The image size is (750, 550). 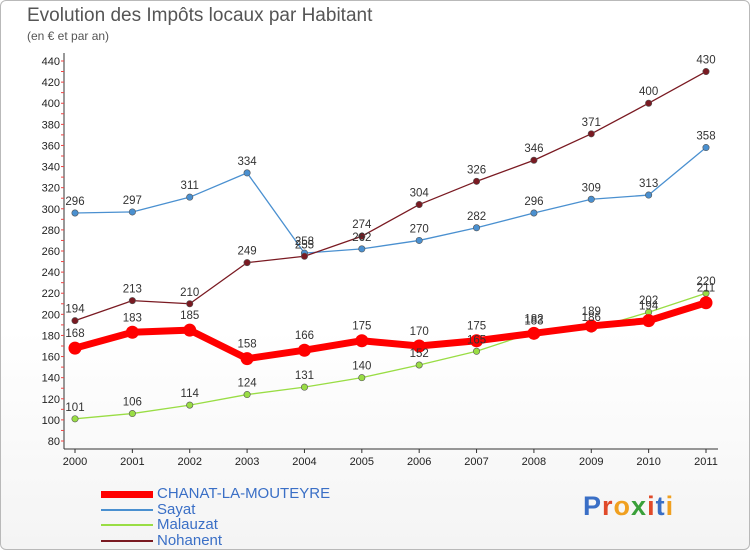 What do you see at coordinates (189, 316) in the screenshot?
I see `data-label: 185` at bounding box center [189, 316].